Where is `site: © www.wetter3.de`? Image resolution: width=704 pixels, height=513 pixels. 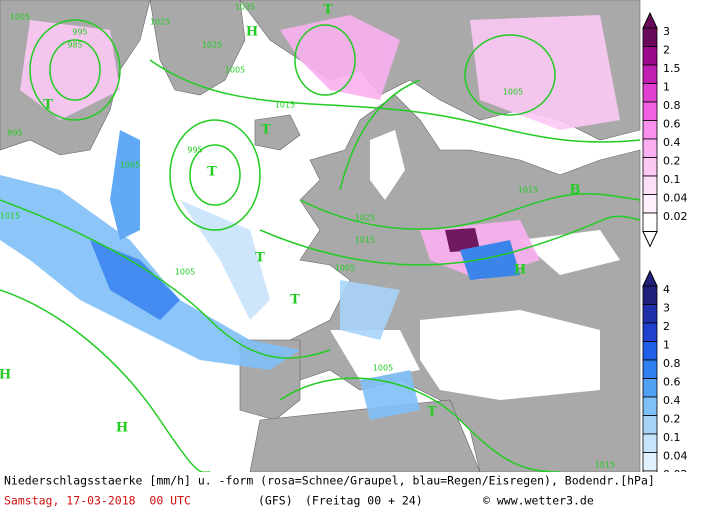 site: © www.wetter3.de is located at coordinates (538, 501).